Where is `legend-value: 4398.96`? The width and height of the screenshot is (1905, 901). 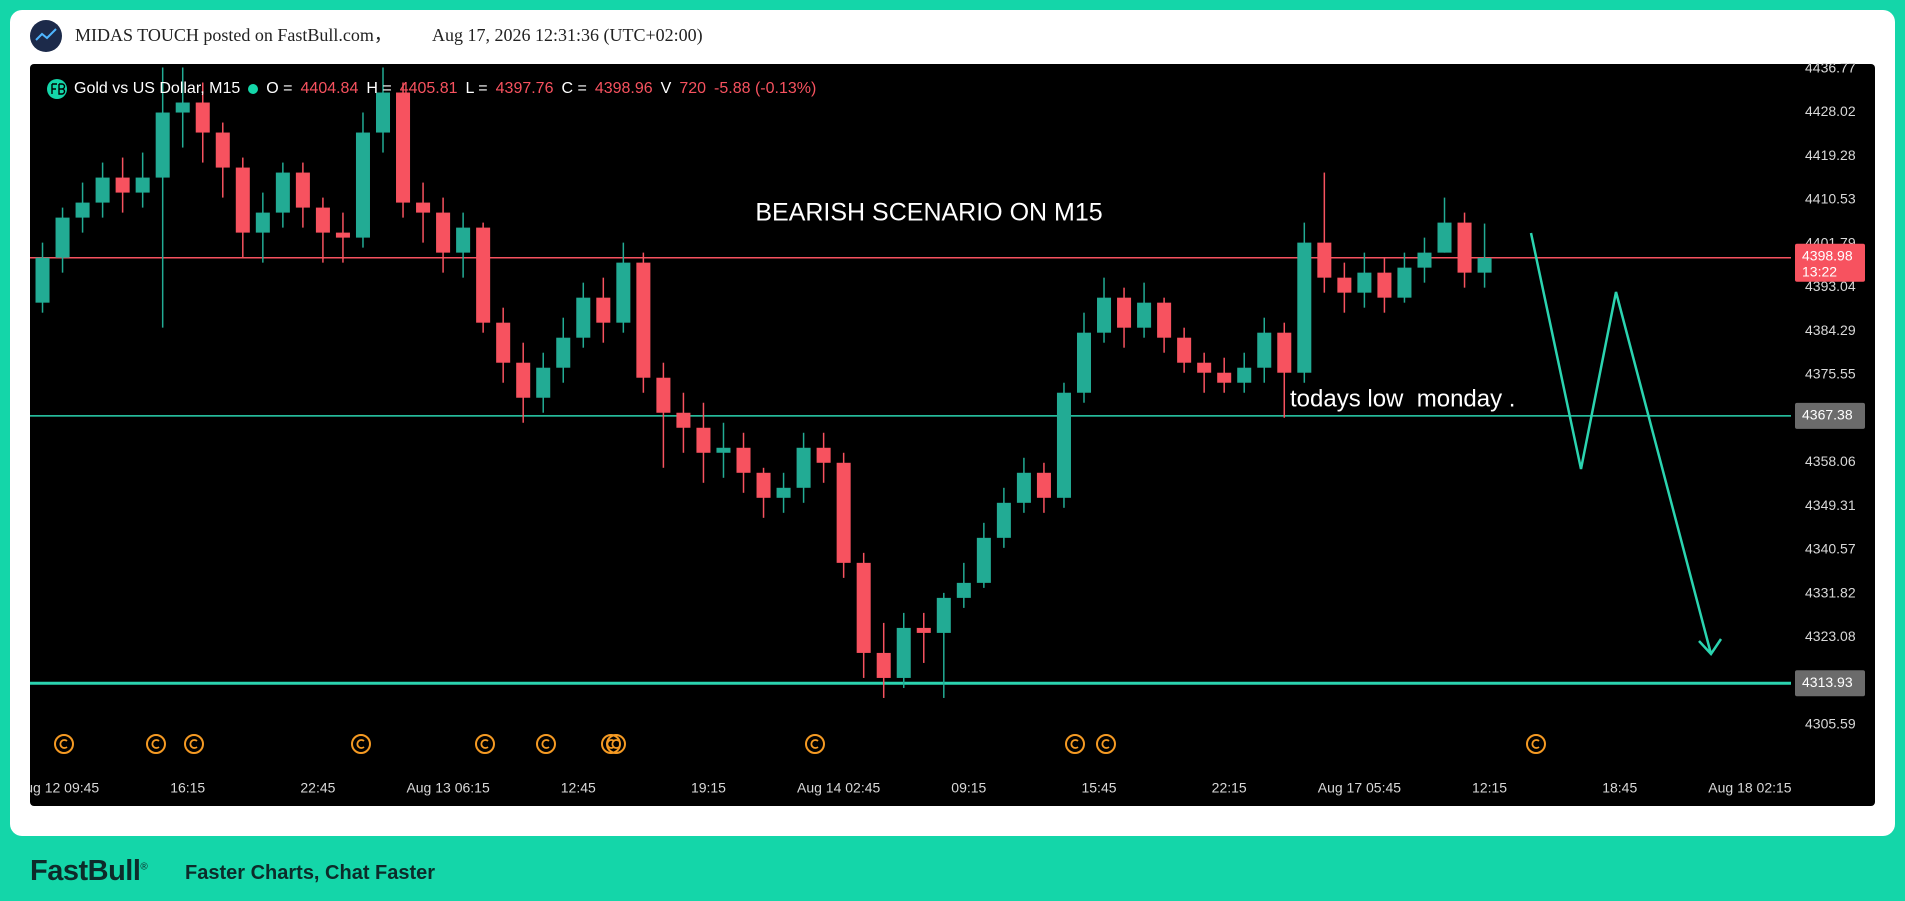
legend-value: 4398.96 is located at coordinates (623, 88).